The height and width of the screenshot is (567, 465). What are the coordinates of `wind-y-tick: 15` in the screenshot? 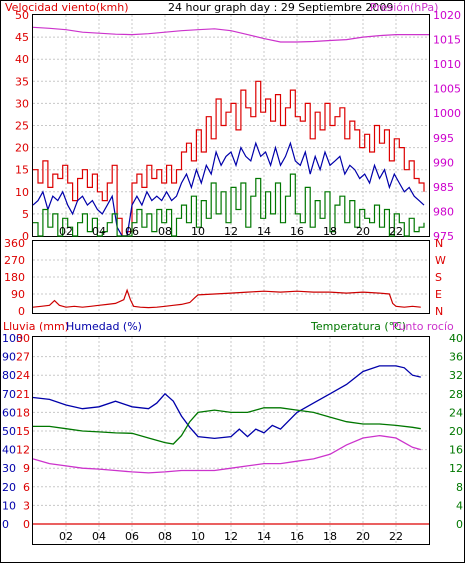 It's located at (22, 170).